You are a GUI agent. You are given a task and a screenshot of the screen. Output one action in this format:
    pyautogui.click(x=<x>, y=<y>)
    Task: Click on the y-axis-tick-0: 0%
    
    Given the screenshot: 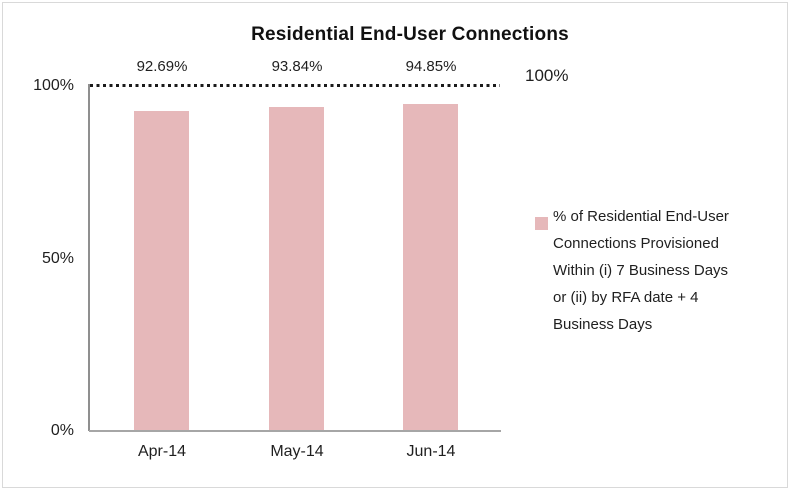 What is the action you would take?
    pyautogui.click(x=62, y=430)
    